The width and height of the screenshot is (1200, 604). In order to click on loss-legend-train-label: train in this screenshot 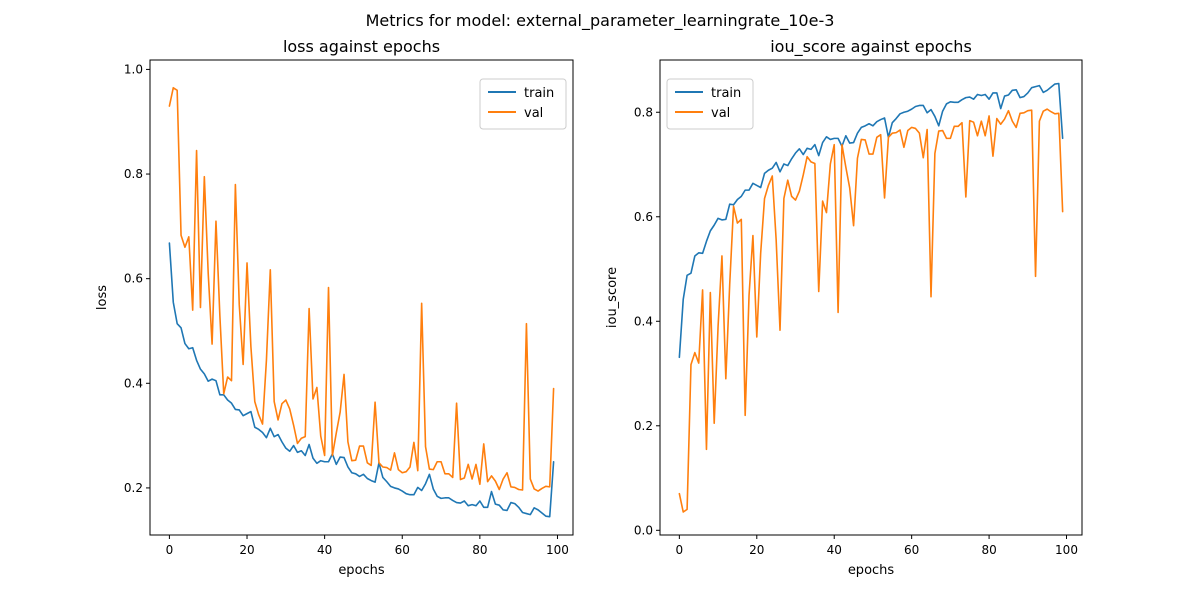, I will do `click(539, 93)`.